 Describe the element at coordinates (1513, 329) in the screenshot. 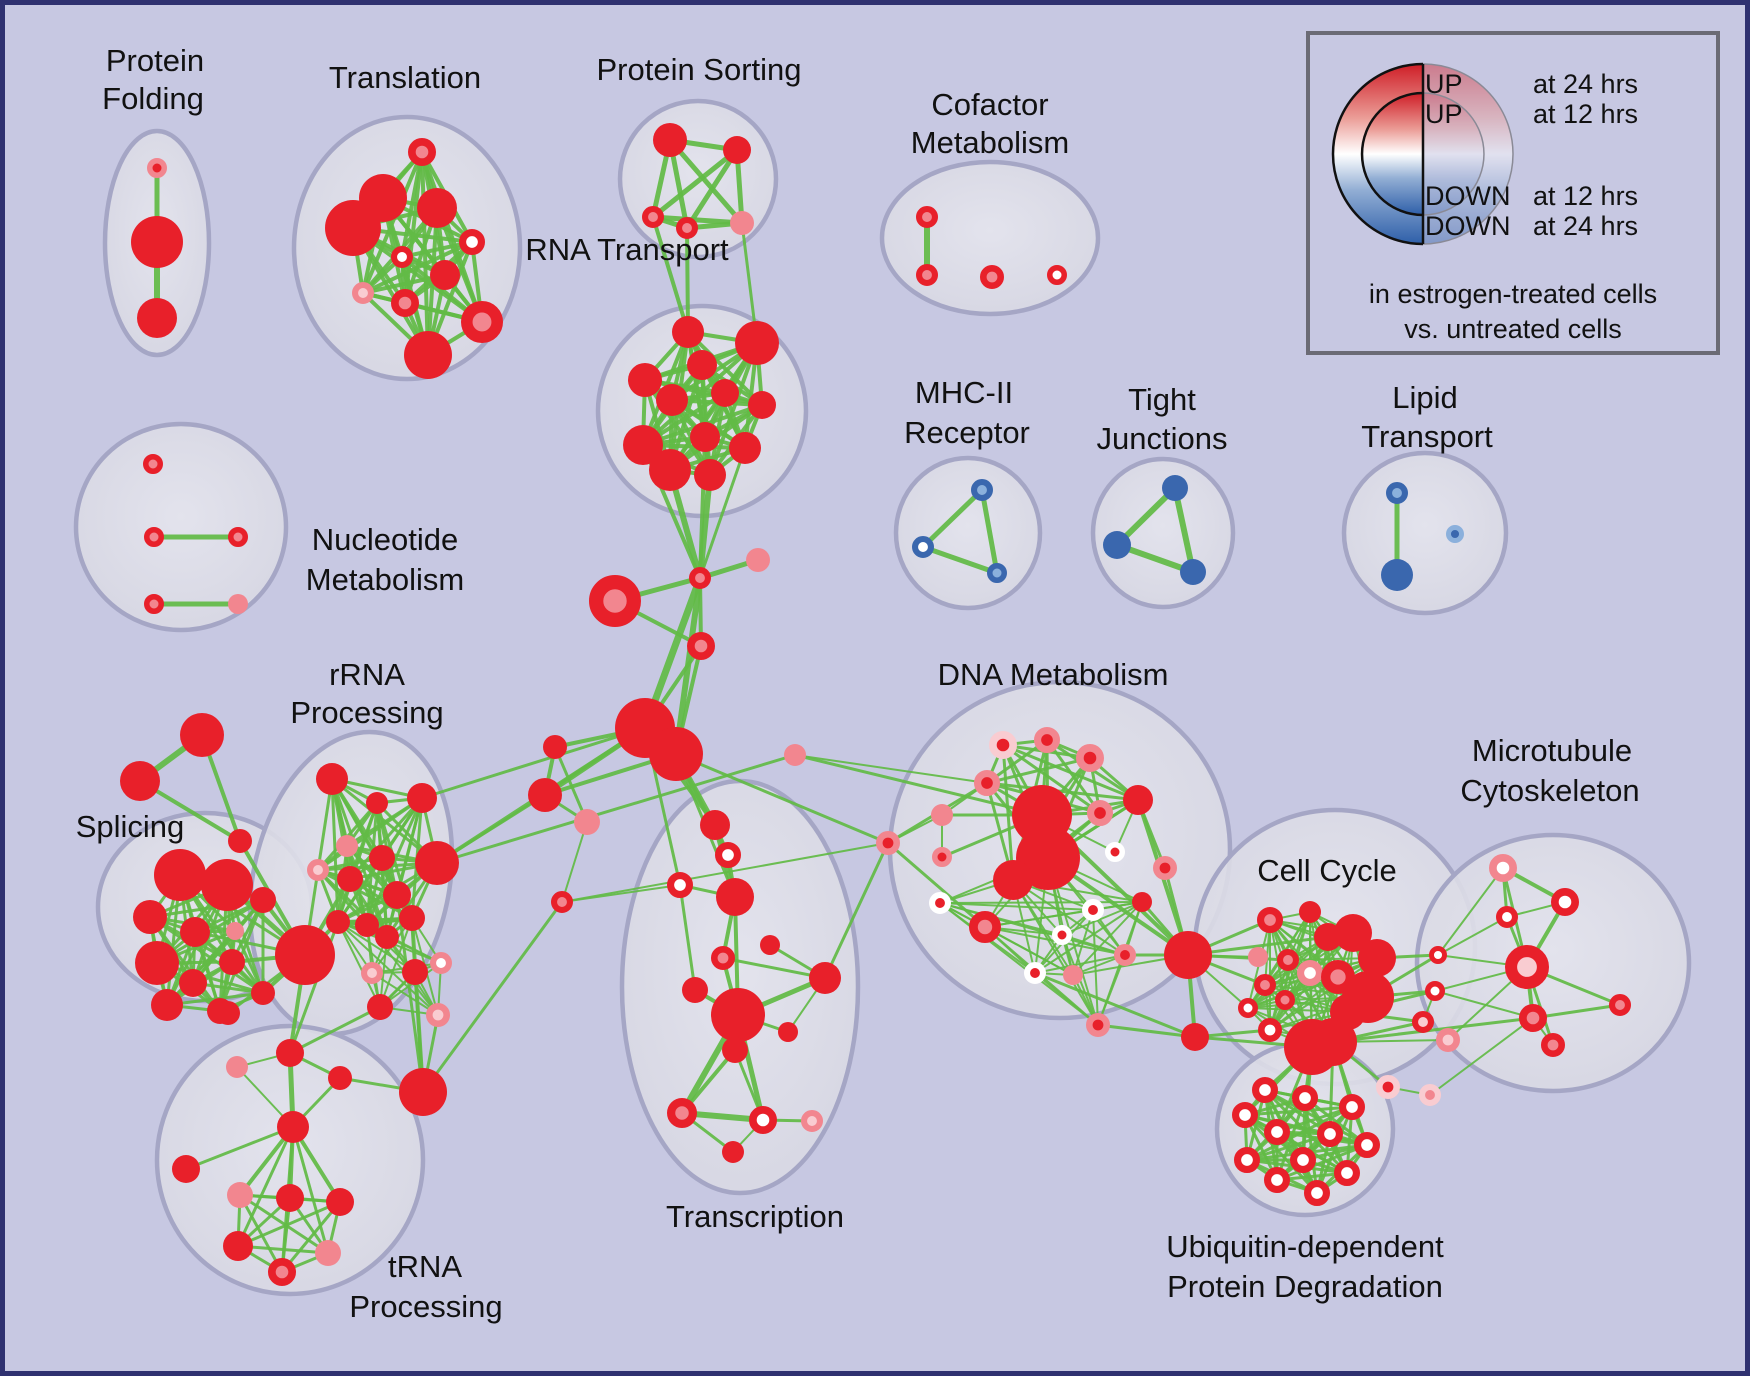

I see `legend-caption-line2: vs. untreated cells` at that location.